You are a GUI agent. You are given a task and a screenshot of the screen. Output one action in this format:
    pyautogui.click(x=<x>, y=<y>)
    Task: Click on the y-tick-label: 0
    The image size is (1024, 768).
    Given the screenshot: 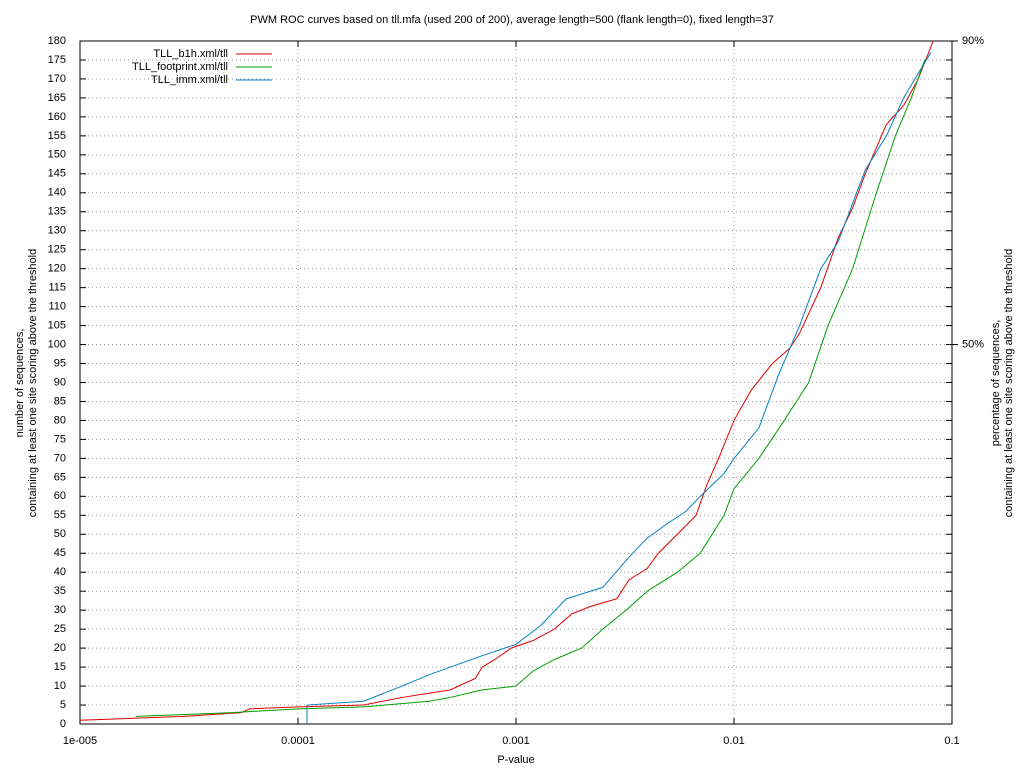 What is the action you would take?
    pyautogui.click(x=63, y=724)
    